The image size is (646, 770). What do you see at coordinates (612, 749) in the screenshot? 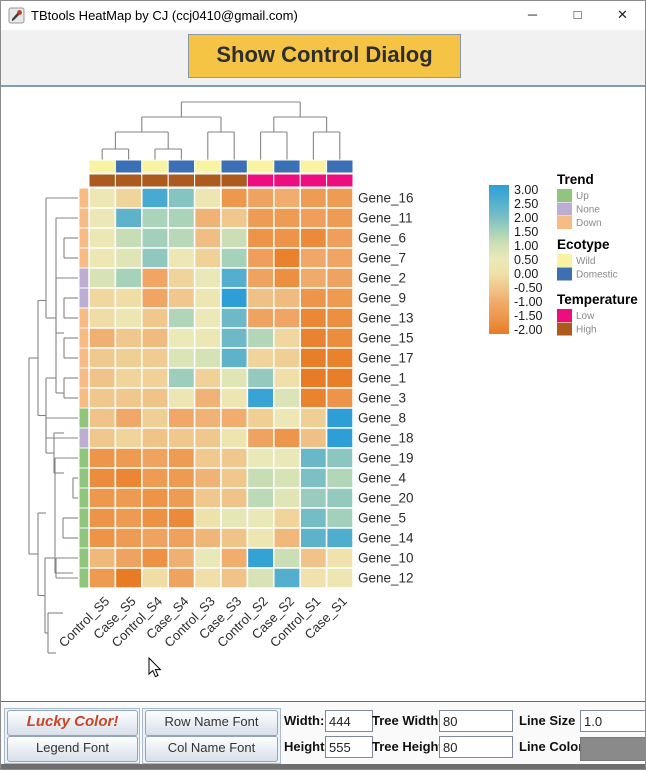
I see `line-color-swatch` at bounding box center [612, 749].